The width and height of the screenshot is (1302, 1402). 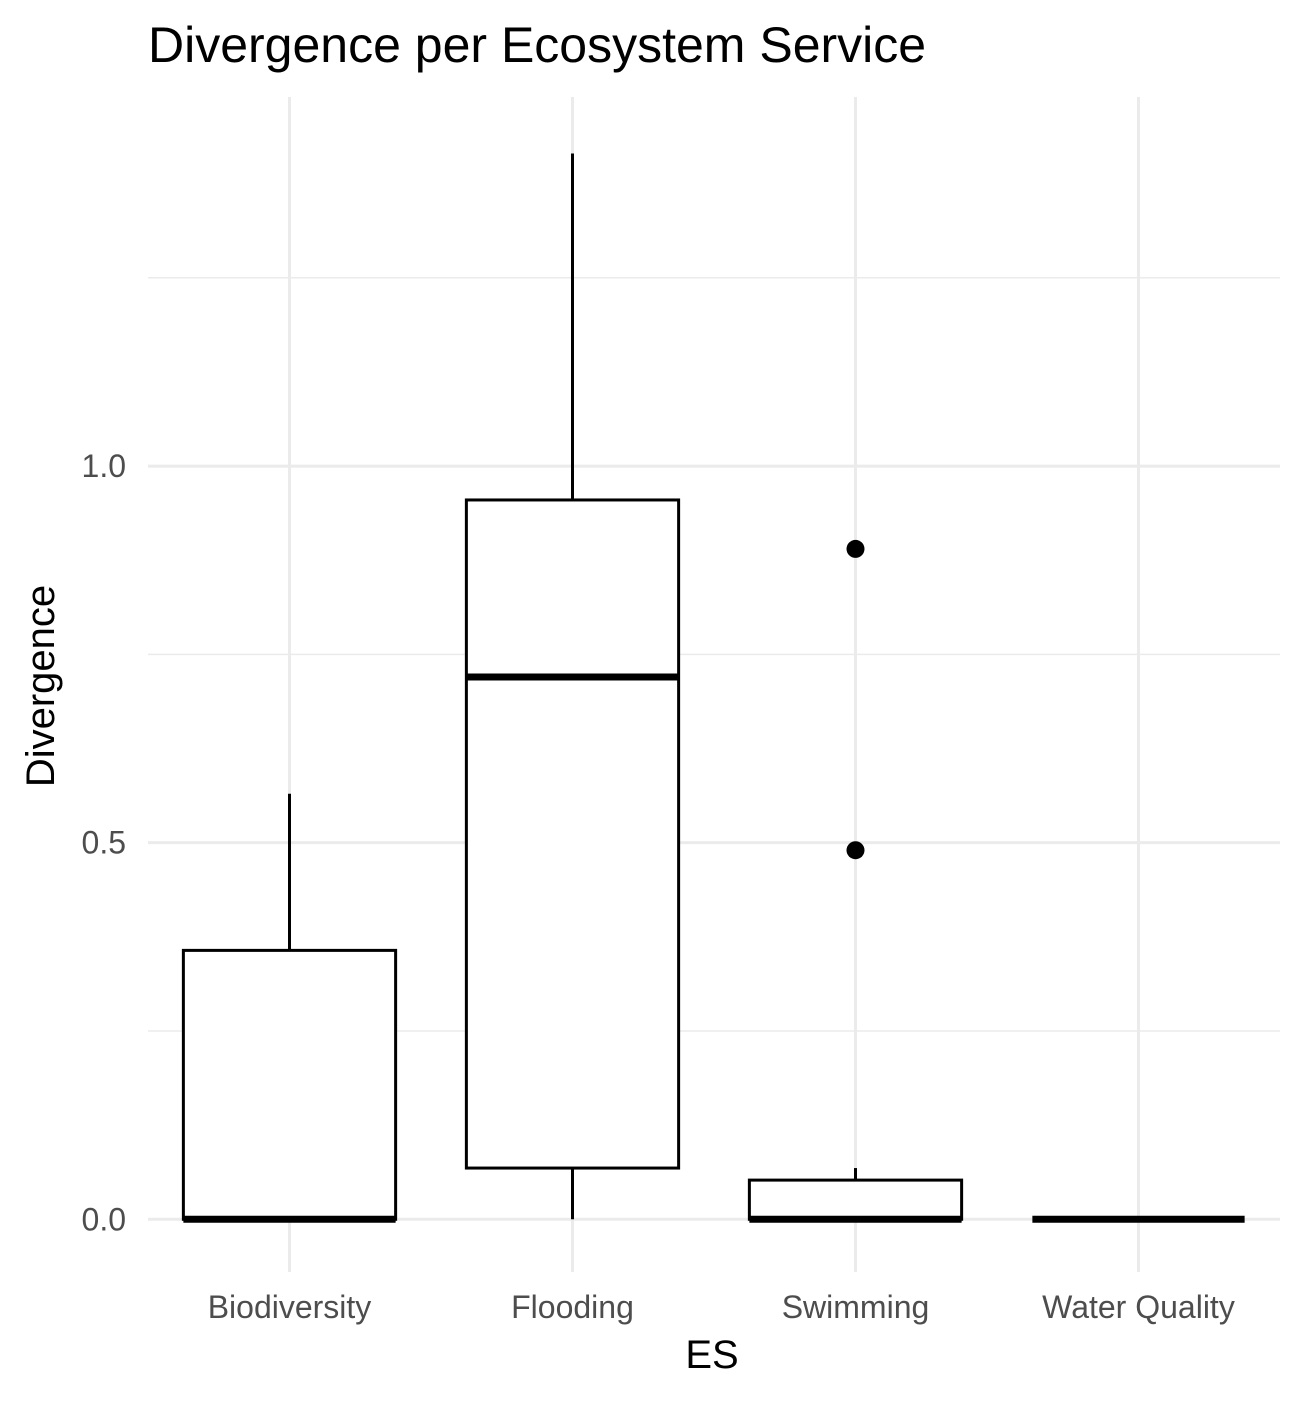 What do you see at coordinates (104, 1219) in the screenshot?
I see `y-tick-label: 0.0` at bounding box center [104, 1219].